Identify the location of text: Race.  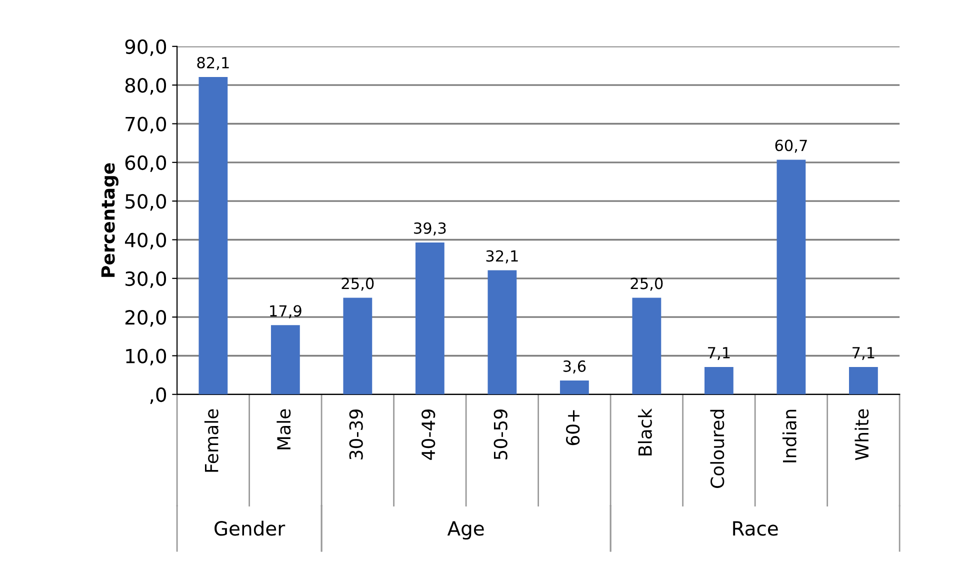
(755, 528).